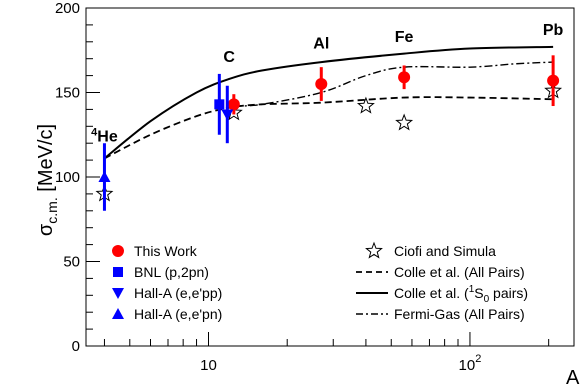 Image resolution: width=583 pixels, height=388 pixels. I want to click on y-tick-label: 150, so click(67, 93).